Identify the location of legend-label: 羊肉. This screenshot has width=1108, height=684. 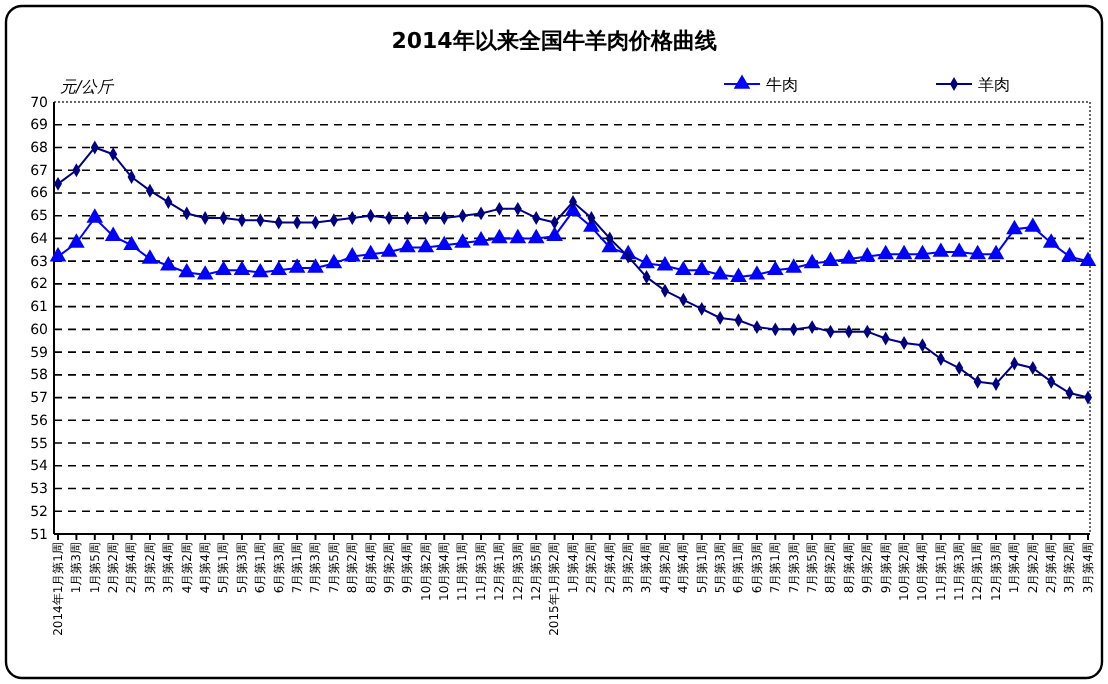
(994, 85).